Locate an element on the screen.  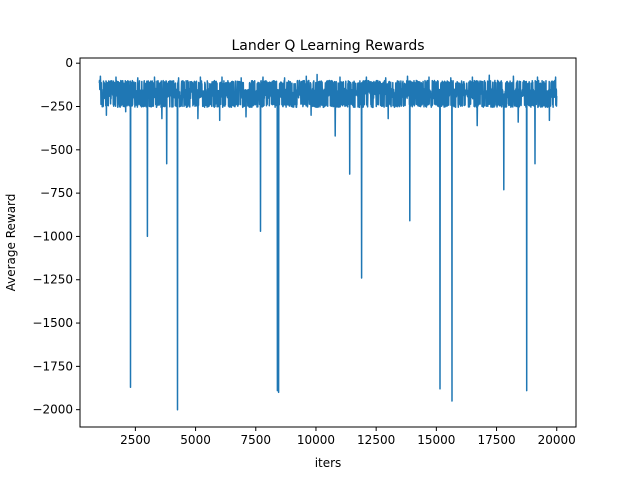
y-tick-label: −2000 is located at coordinates (52, 410).